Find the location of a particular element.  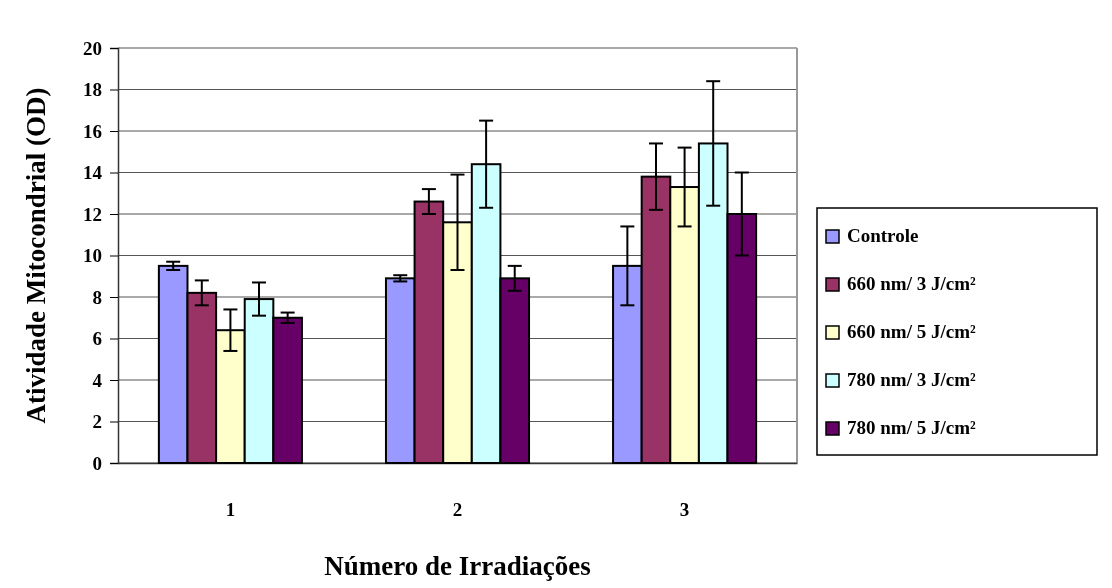

x-axis-title: Número de Irradiações is located at coordinates (457, 566).